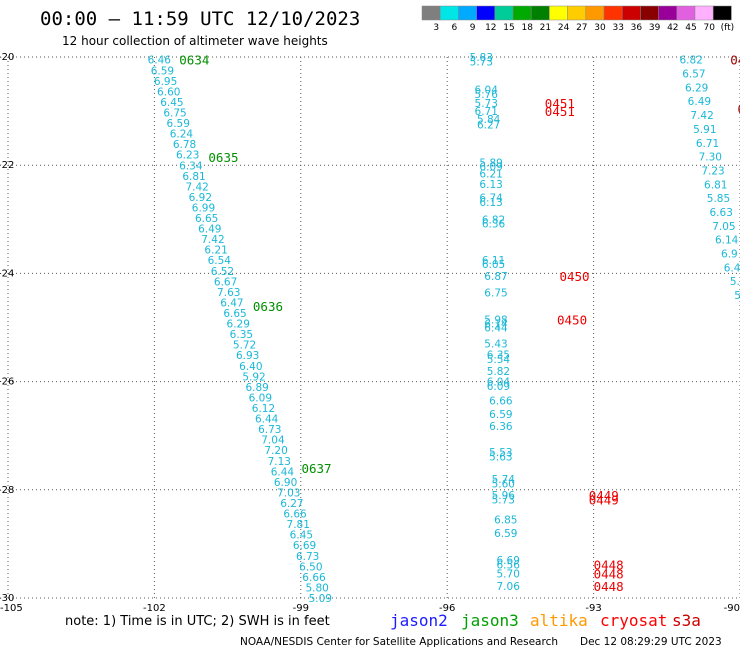  I want to click on y-tick-label: -22, so click(7, 165).